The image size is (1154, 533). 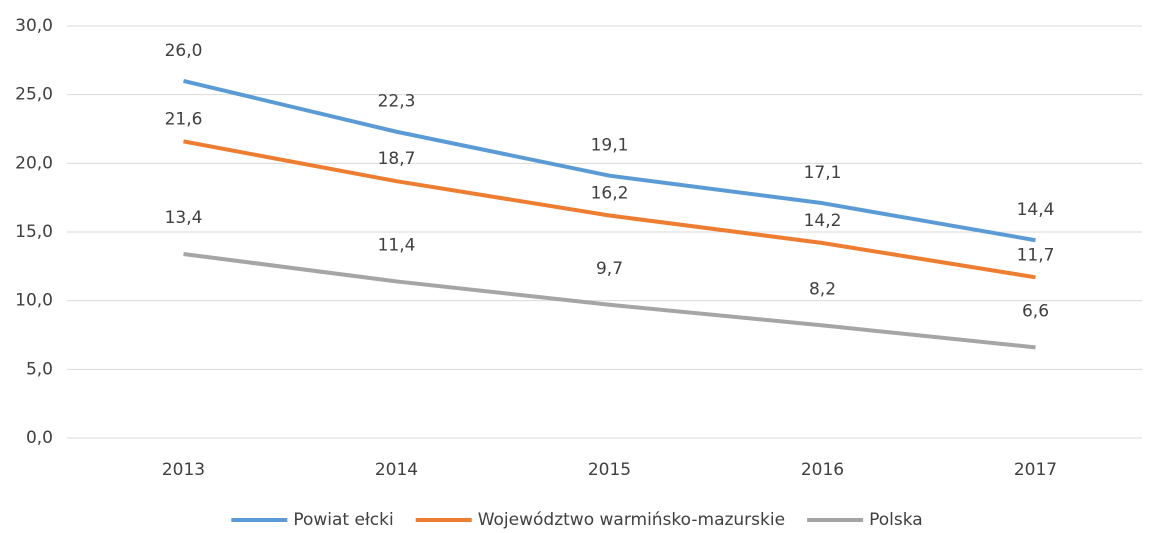 What do you see at coordinates (397, 245) in the screenshot?
I see `data-label: 11,4` at bounding box center [397, 245].